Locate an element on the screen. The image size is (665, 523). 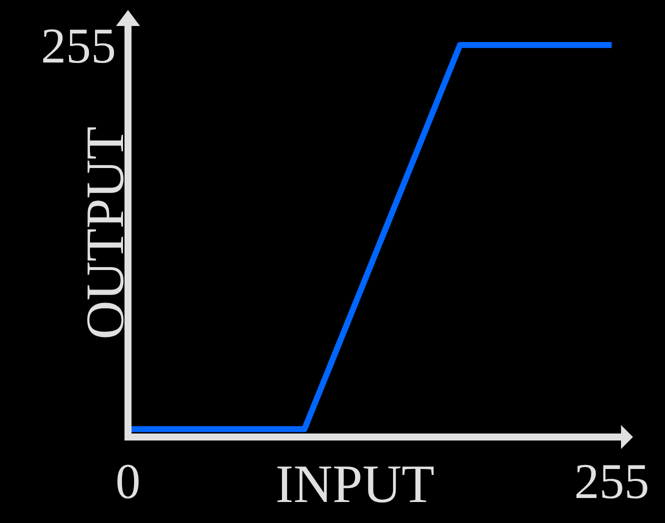
y-axis-title: OUTPUT is located at coordinates (105, 233).